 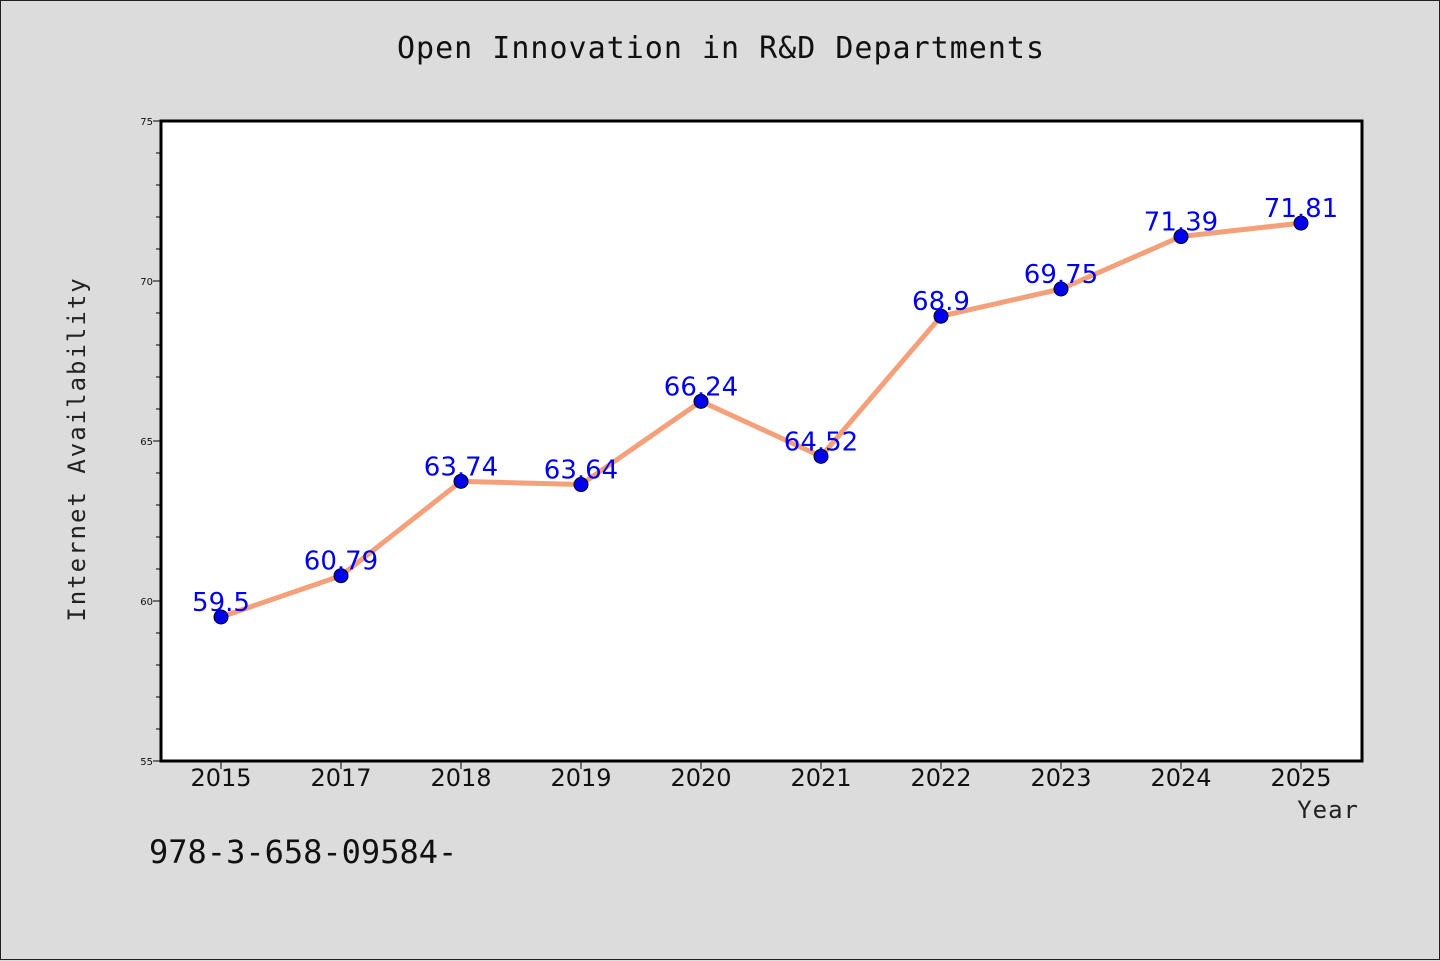 What do you see at coordinates (1300, 778) in the screenshot?
I see `x-tick-label: 2025` at bounding box center [1300, 778].